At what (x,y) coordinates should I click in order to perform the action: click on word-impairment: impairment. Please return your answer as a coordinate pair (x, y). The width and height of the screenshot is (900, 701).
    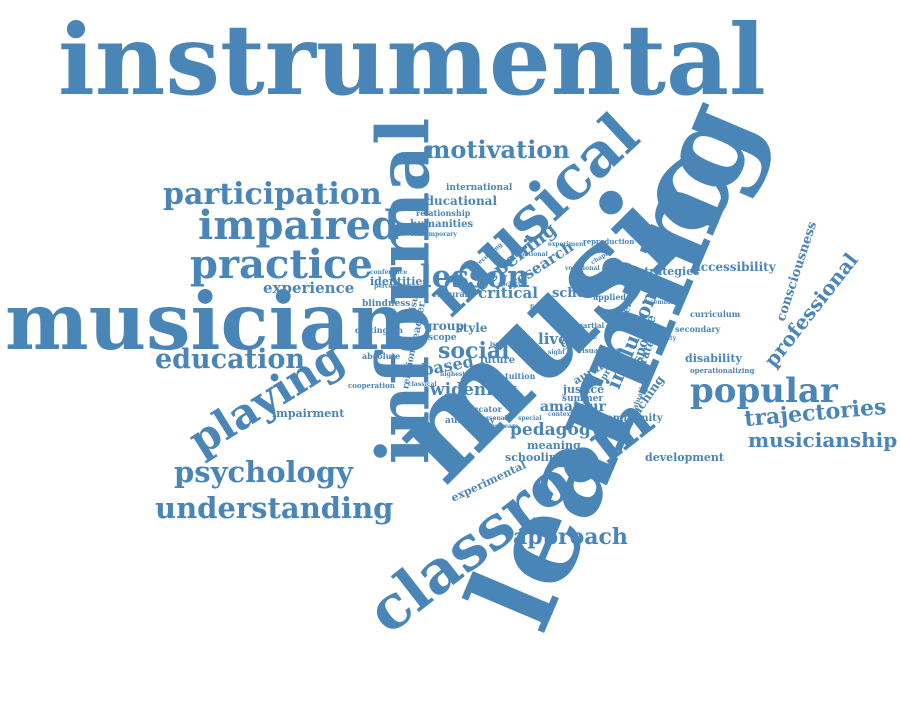
    Looking at the image, I should click on (308, 413).